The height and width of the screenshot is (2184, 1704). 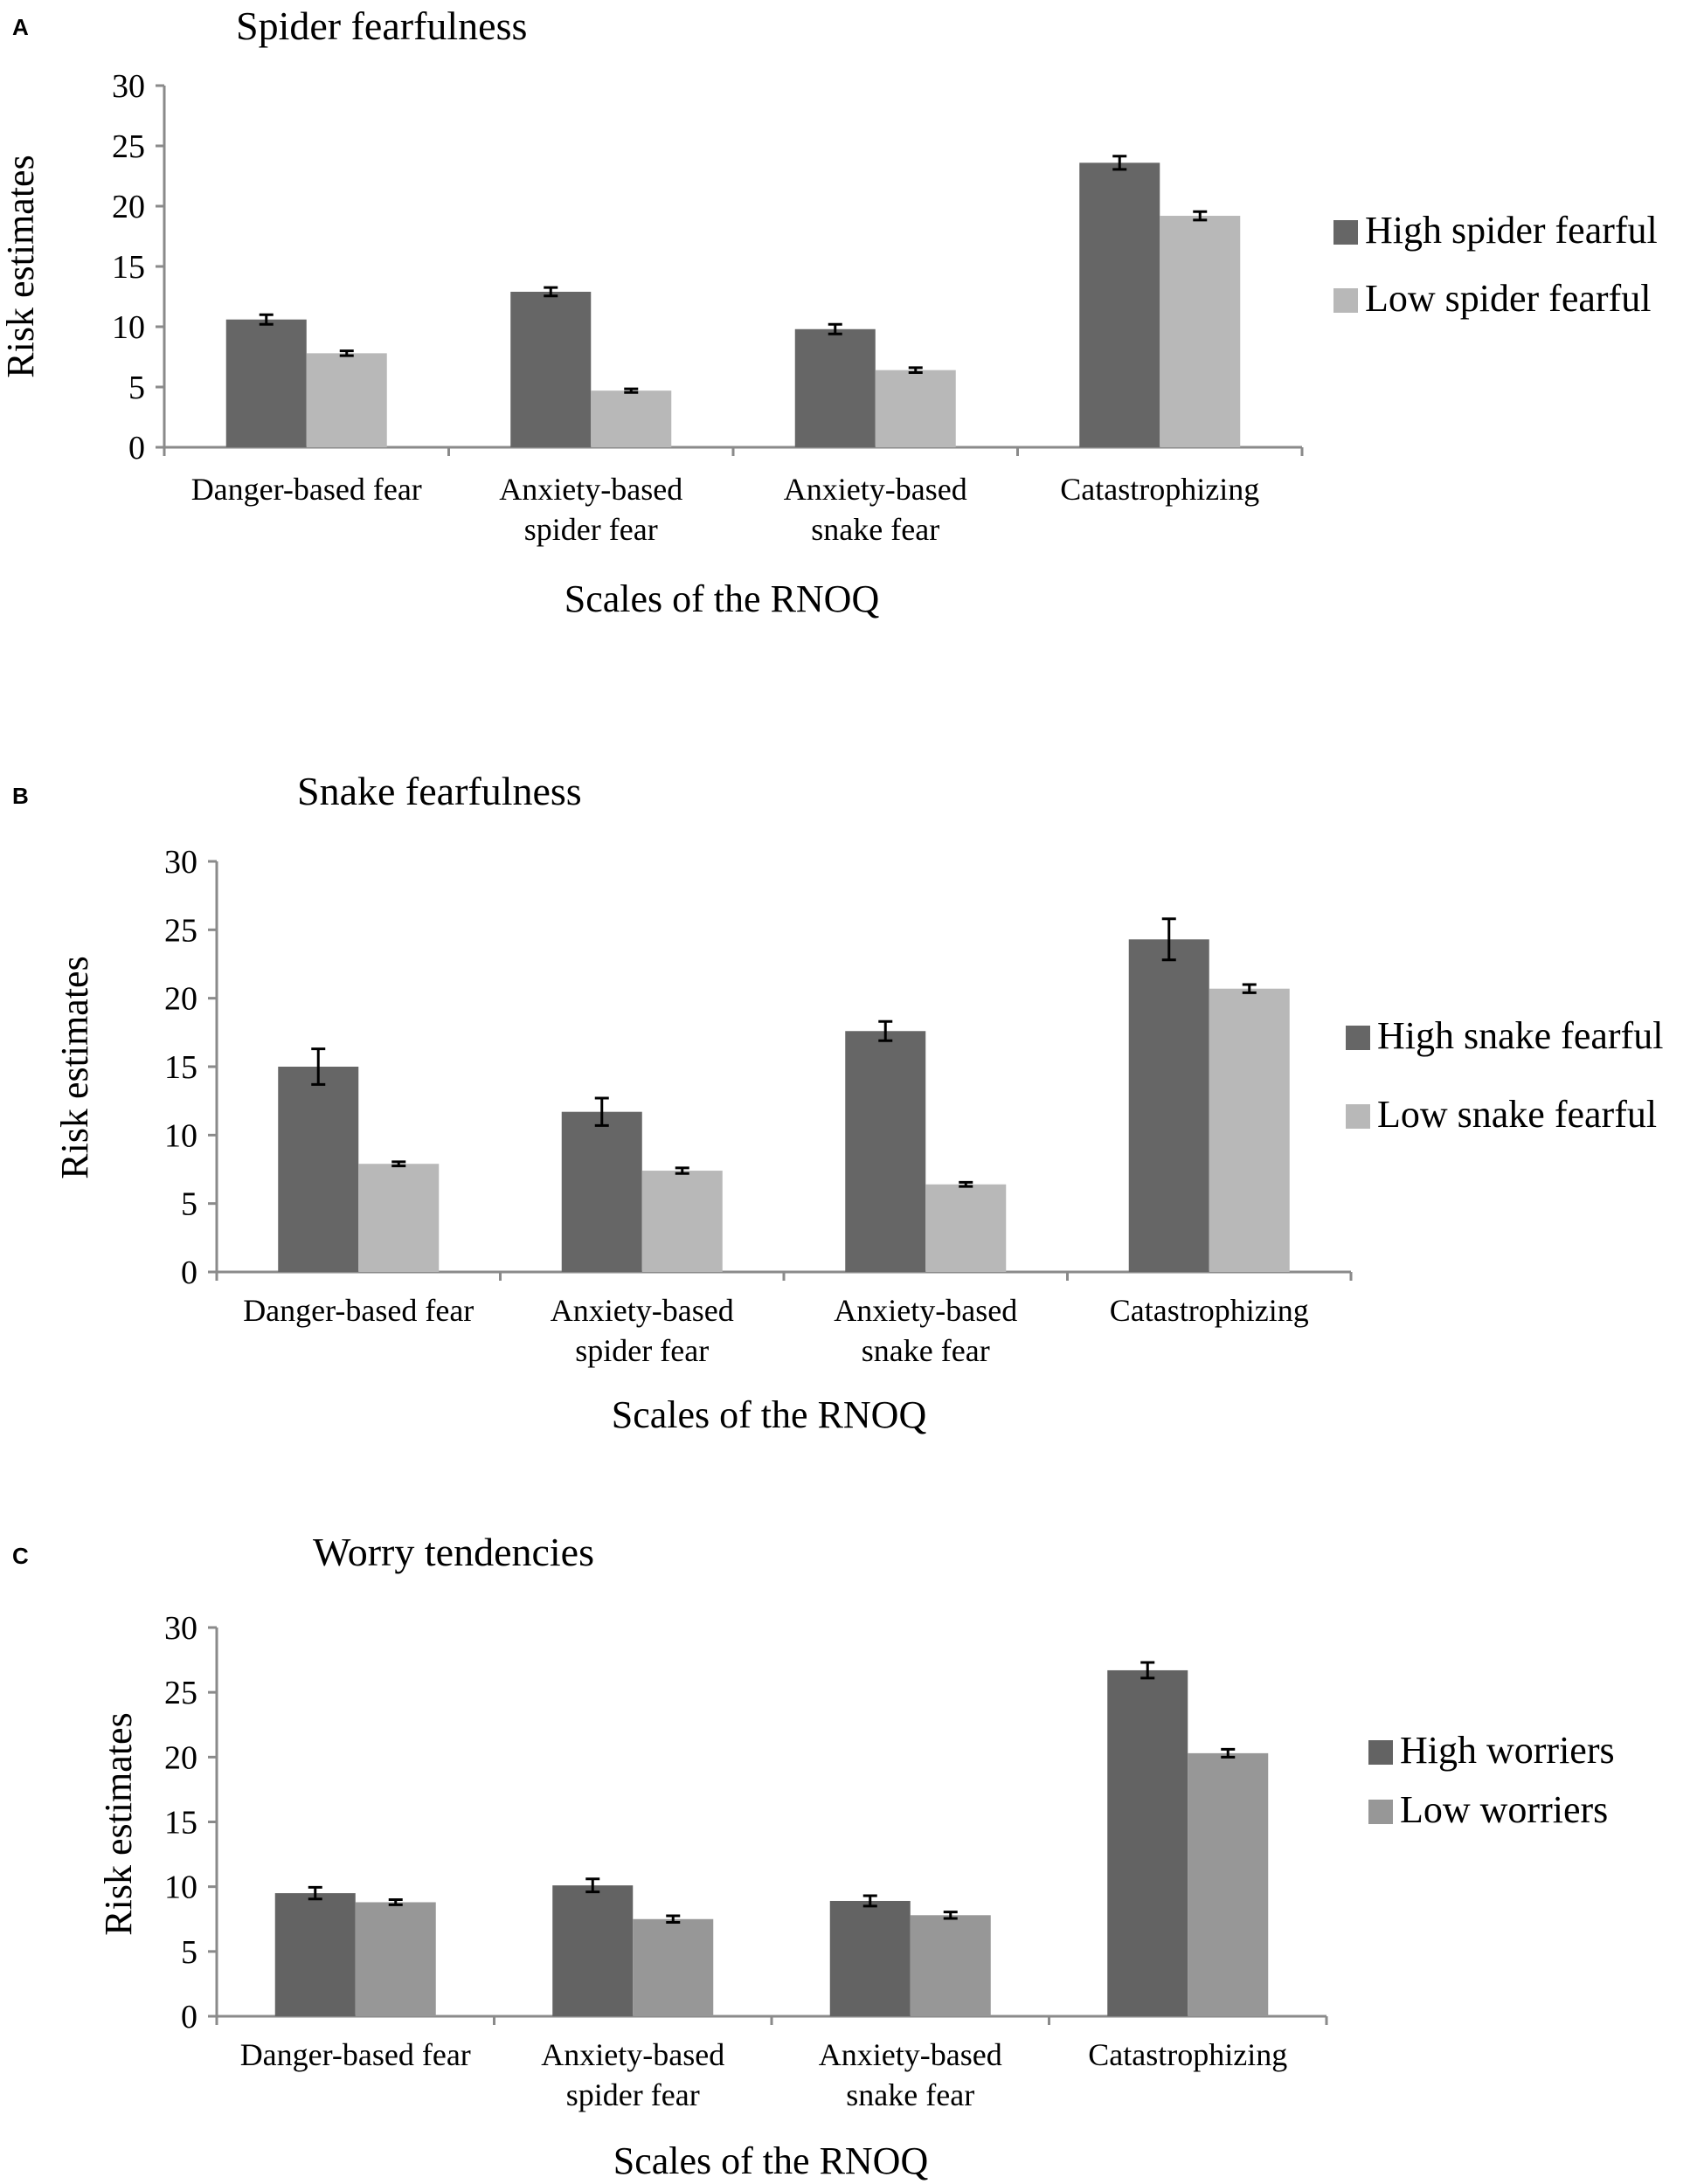 What do you see at coordinates (1520, 1035) in the screenshot?
I see `legend-label-high: High snake fearful` at bounding box center [1520, 1035].